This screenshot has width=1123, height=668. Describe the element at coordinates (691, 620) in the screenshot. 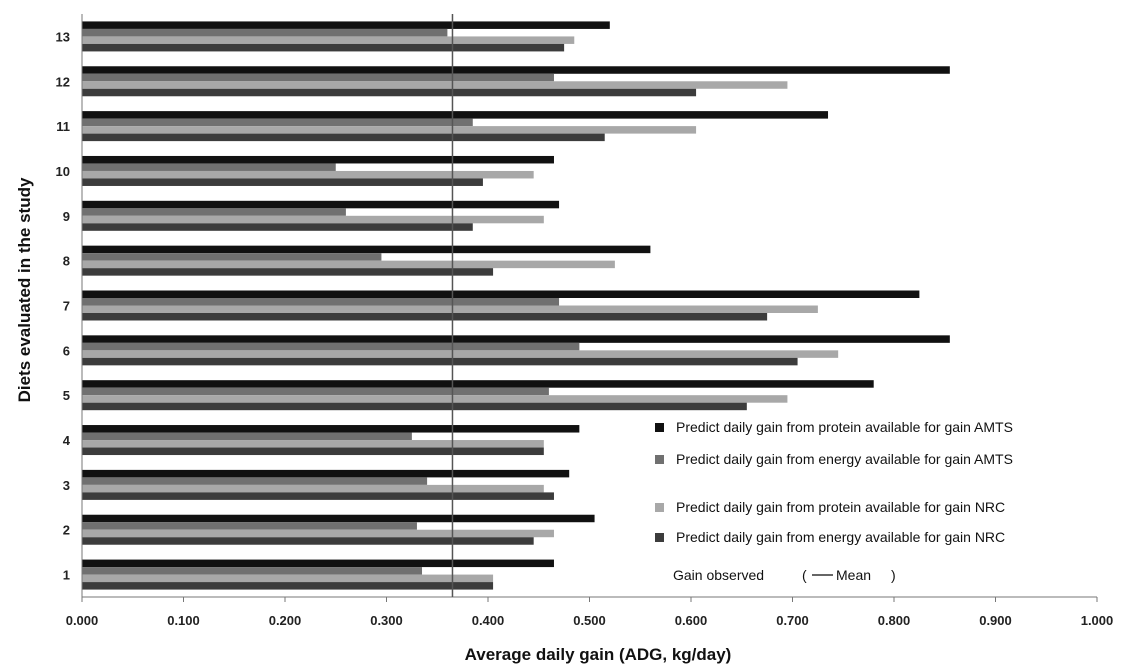

I see `x-tick-label: 0.600` at that location.